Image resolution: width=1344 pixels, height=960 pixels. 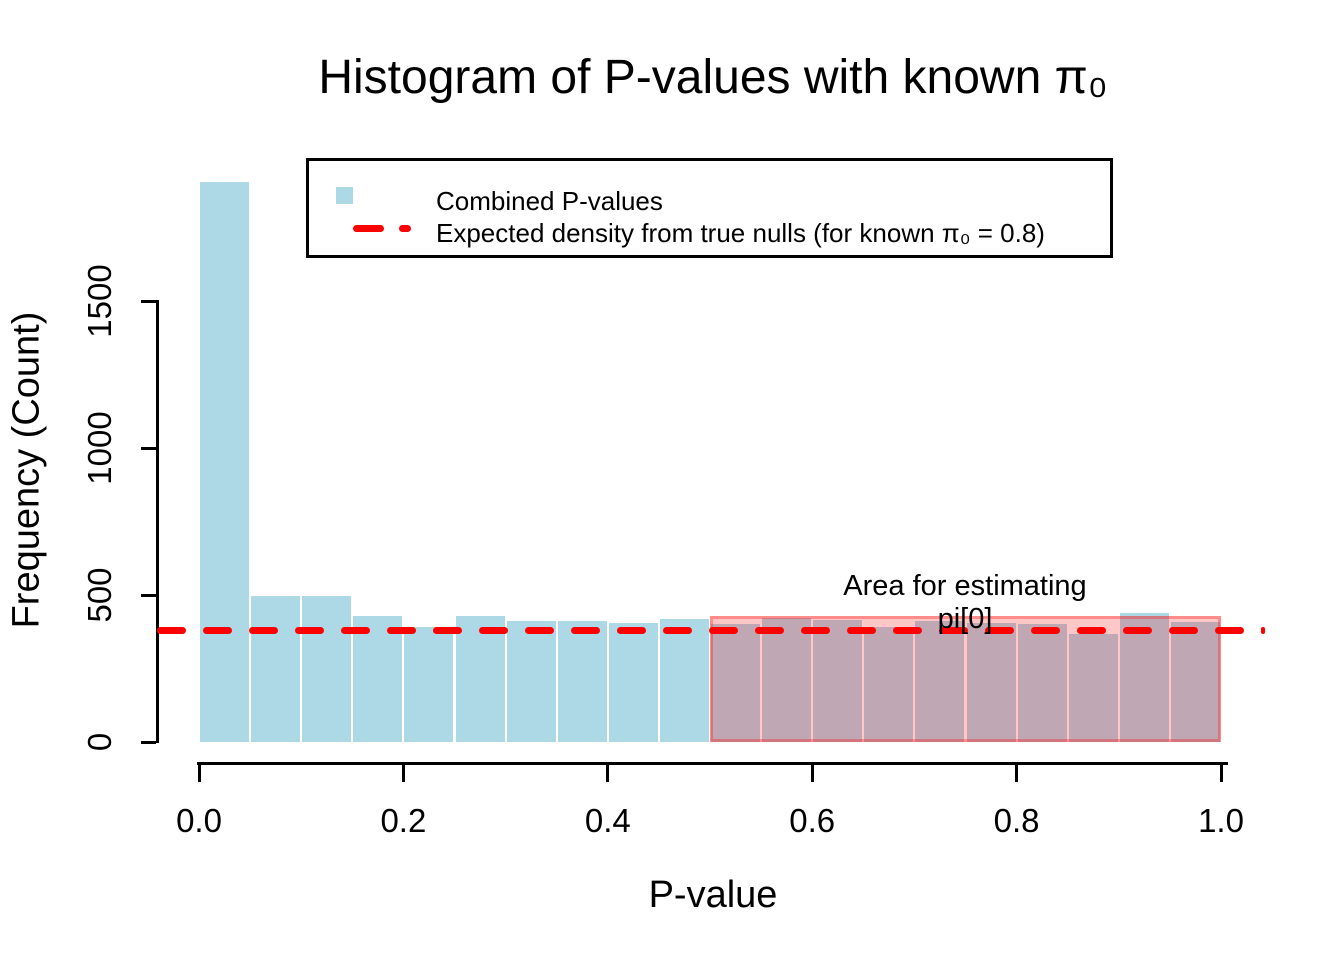 I want to click on chart-title: Histogram of P-values with known π₀, so click(x=713, y=77).